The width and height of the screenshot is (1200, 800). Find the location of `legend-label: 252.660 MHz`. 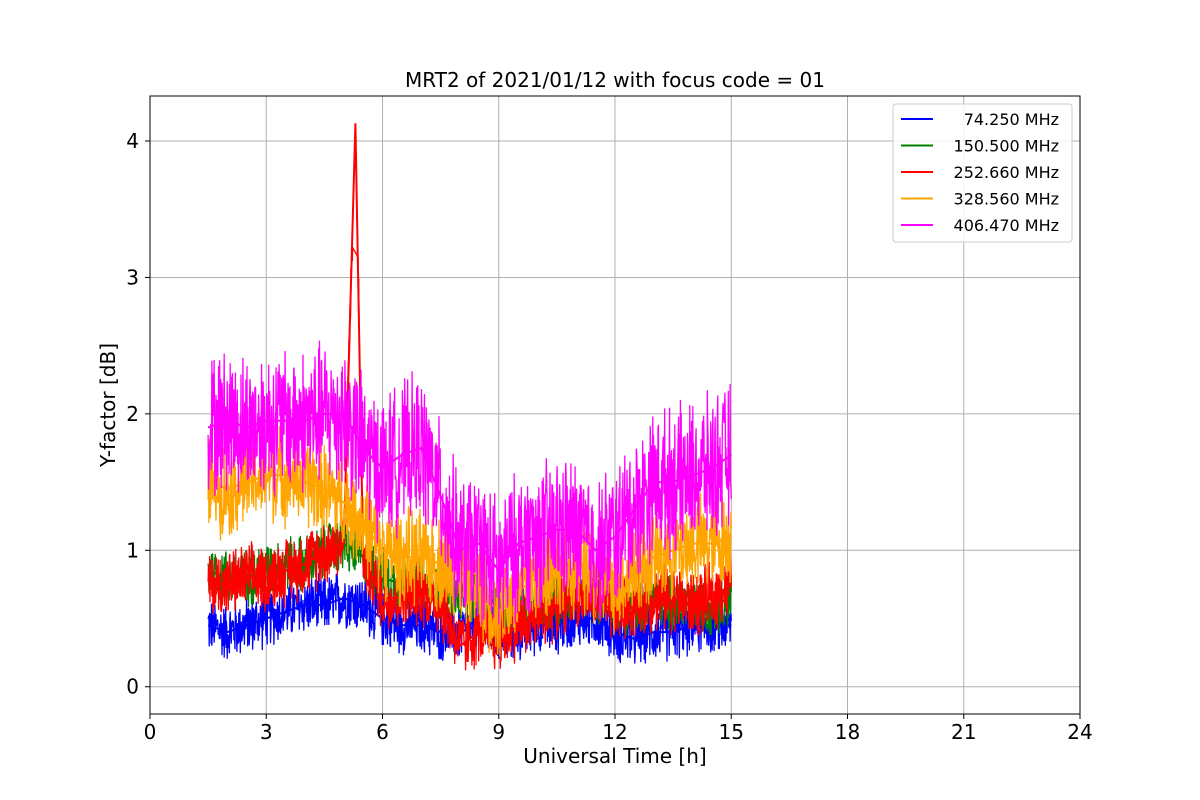

legend-label: 252.660 MHz is located at coordinates (1006, 172).